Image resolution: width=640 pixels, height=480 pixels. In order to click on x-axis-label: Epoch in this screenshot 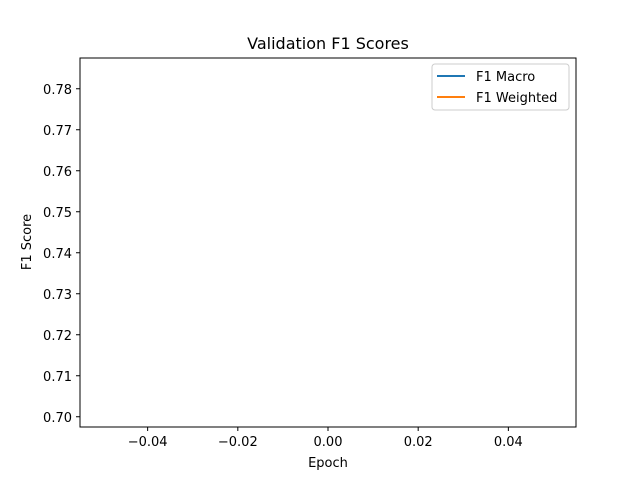, I will do `click(328, 463)`.